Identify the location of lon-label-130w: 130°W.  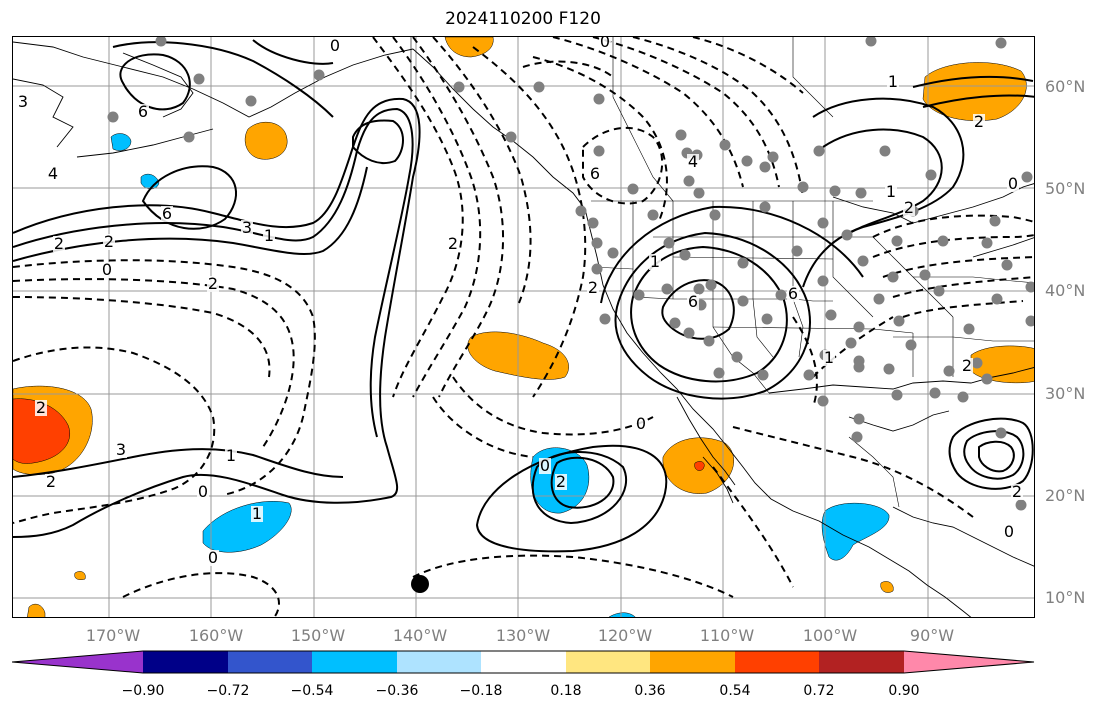
(523, 635).